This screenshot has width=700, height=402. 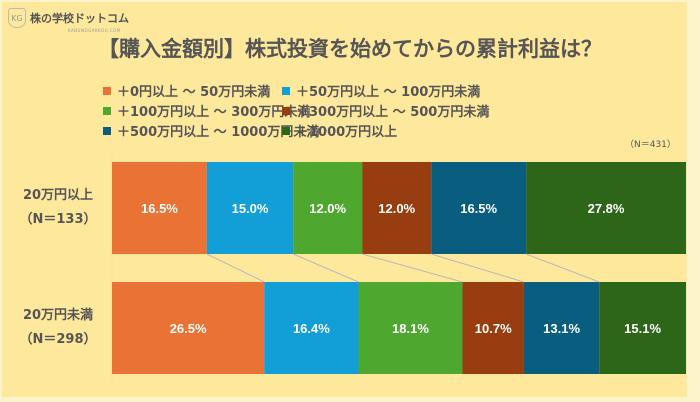 What do you see at coordinates (350, 49) in the screenshot?
I see `chart-title: 【購入金額別】株式投資を始めてからの累計利益は？` at bounding box center [350, 49].